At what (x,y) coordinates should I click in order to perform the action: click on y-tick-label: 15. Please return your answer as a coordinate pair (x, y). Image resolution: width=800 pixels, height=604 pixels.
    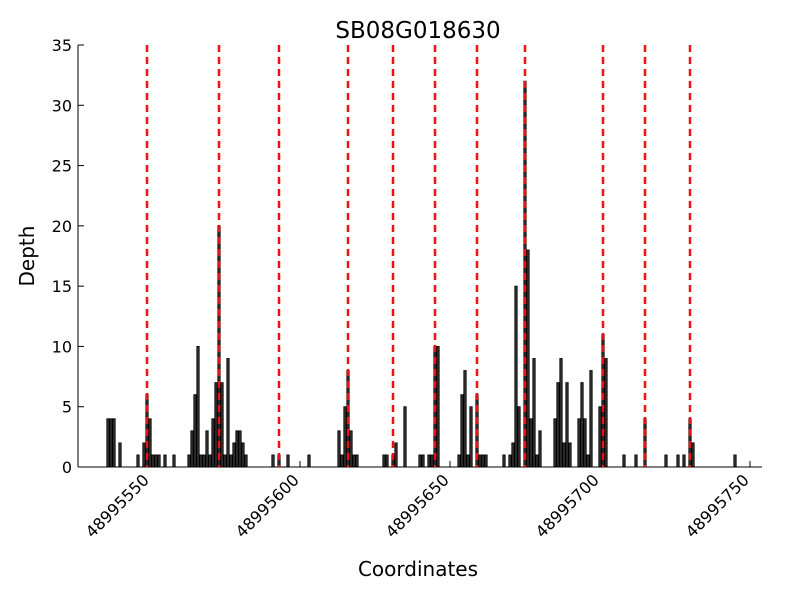
    Looking at the image, I should click on (62, 286).